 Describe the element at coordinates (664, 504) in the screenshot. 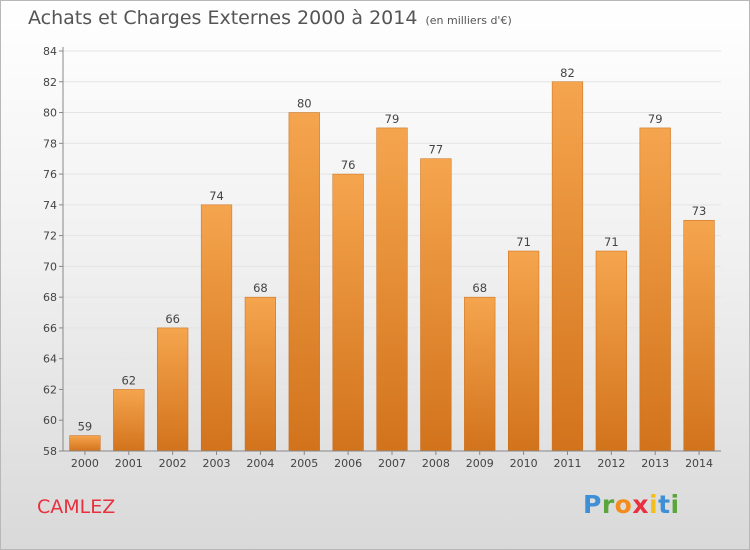

I see `logo-letter: t` at that location.